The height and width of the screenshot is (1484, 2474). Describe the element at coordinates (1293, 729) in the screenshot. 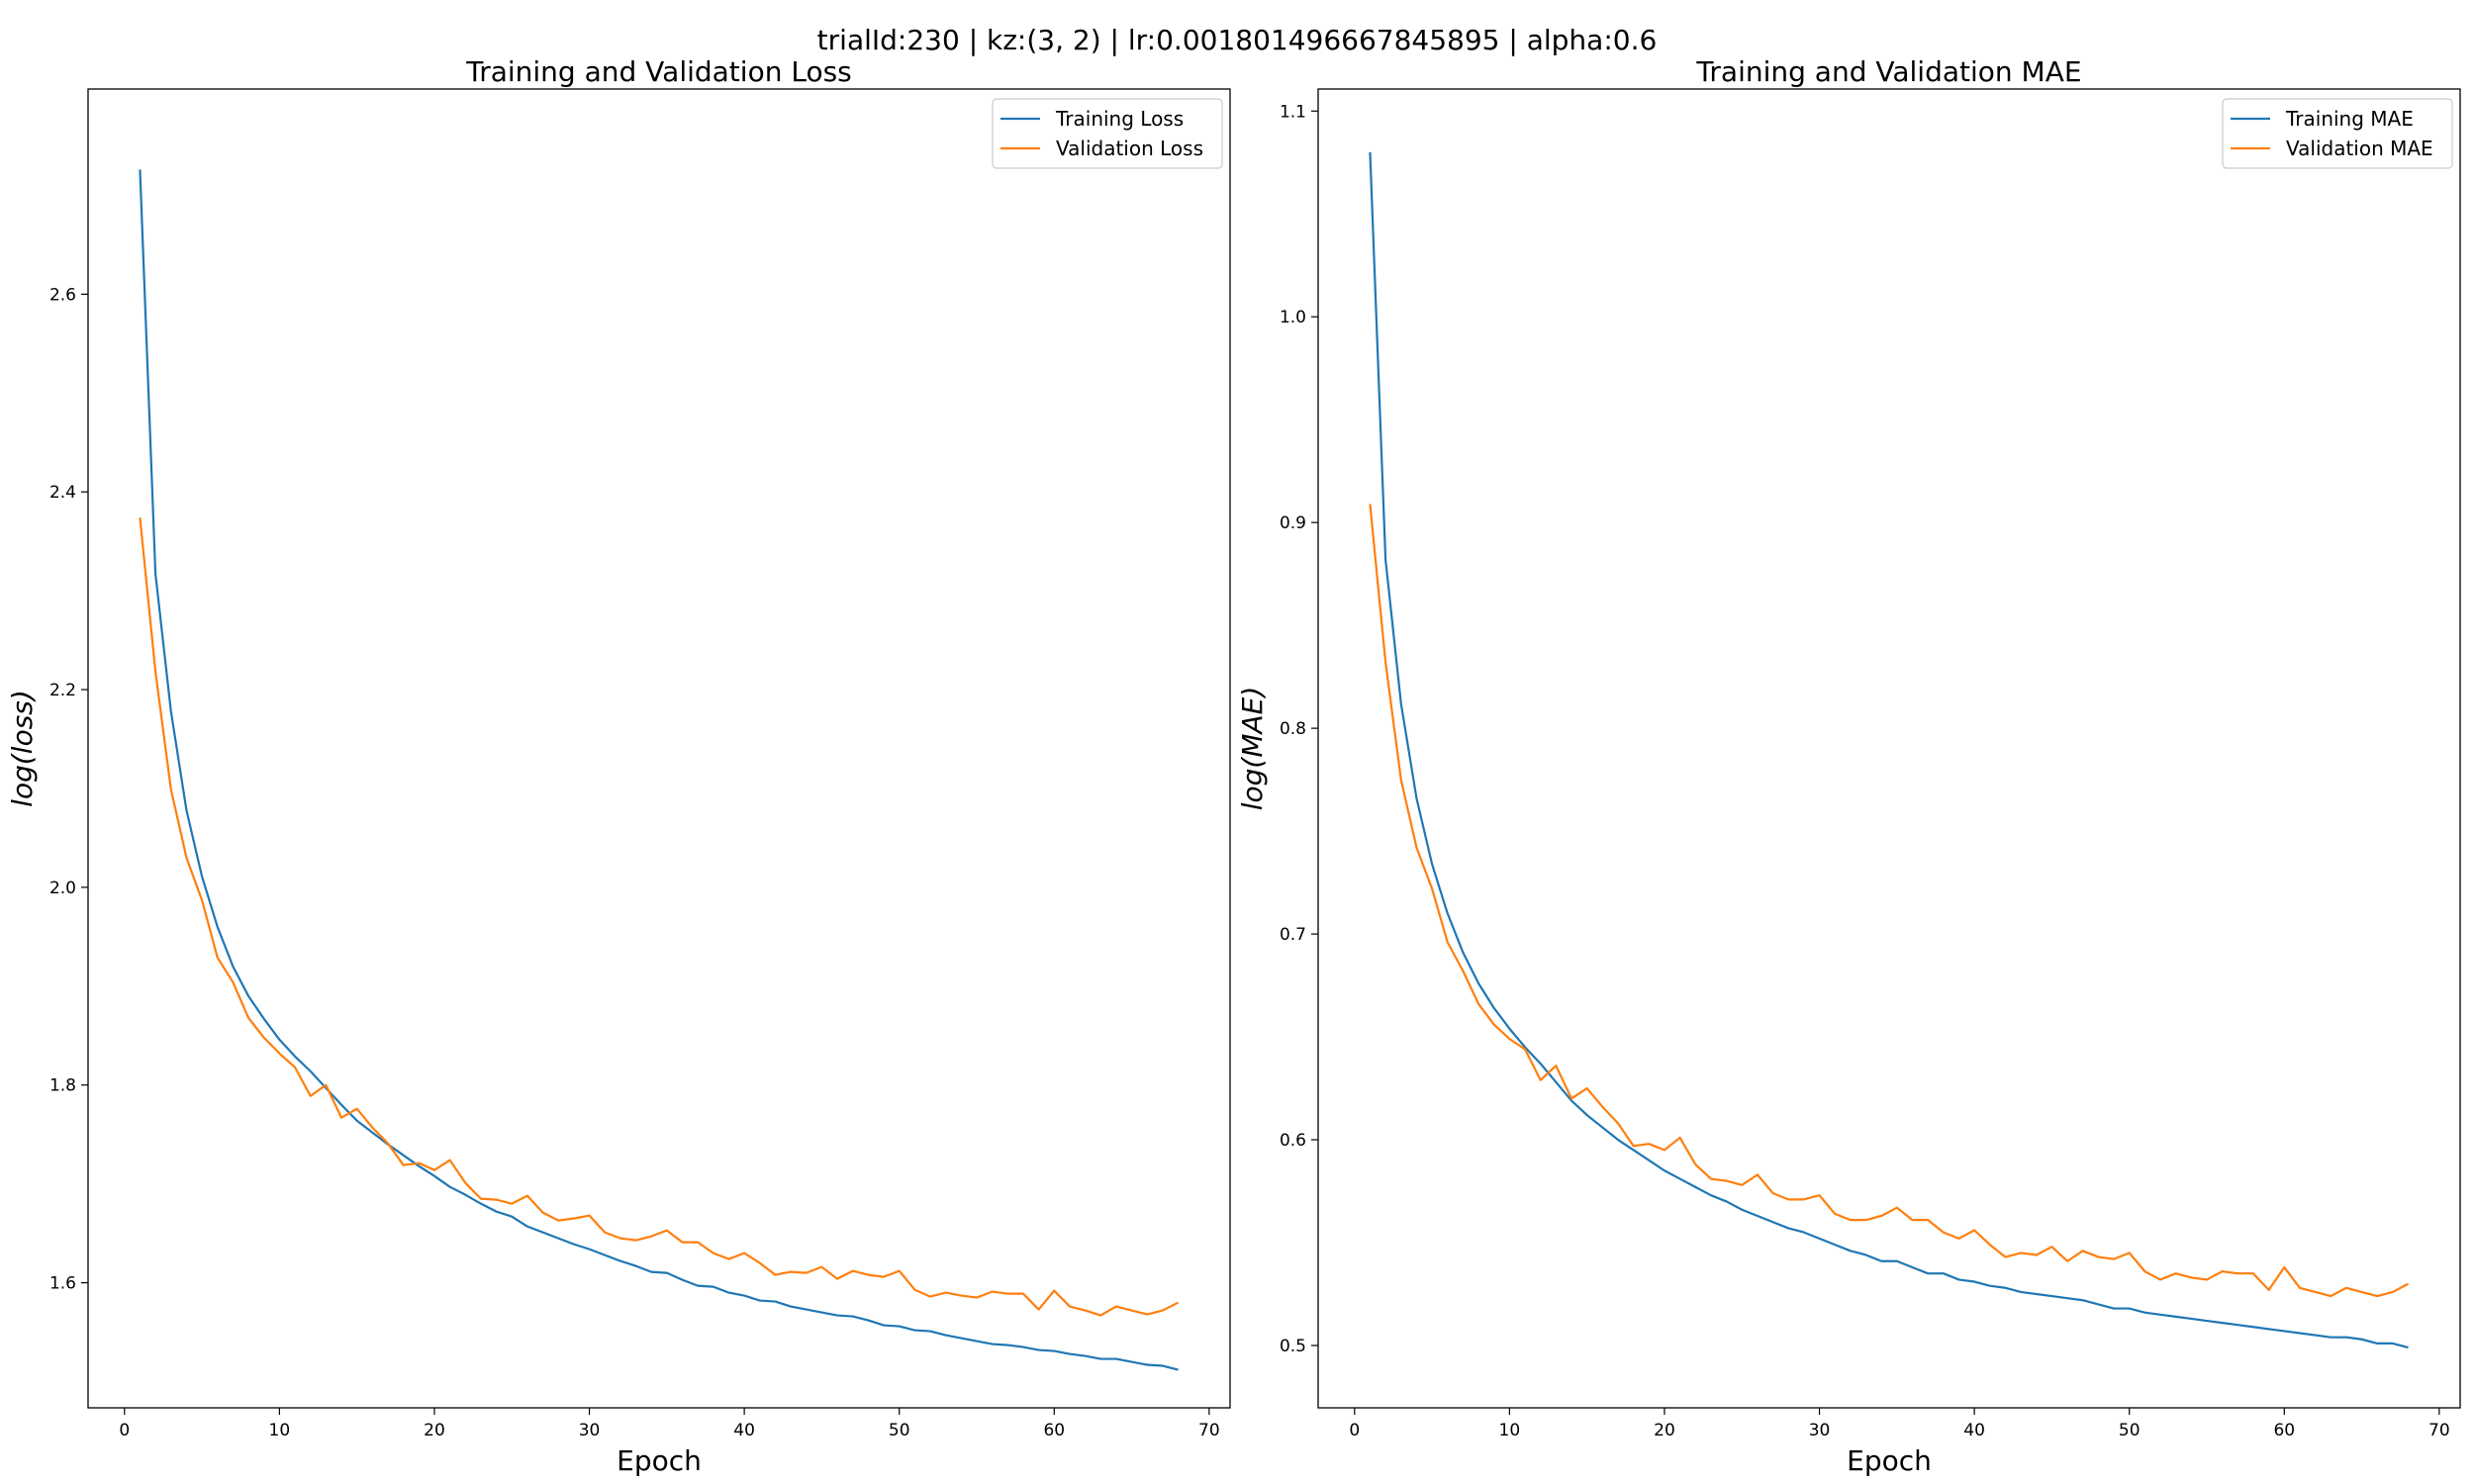

I see `mae-y-tick-label: 0.8` at that location.